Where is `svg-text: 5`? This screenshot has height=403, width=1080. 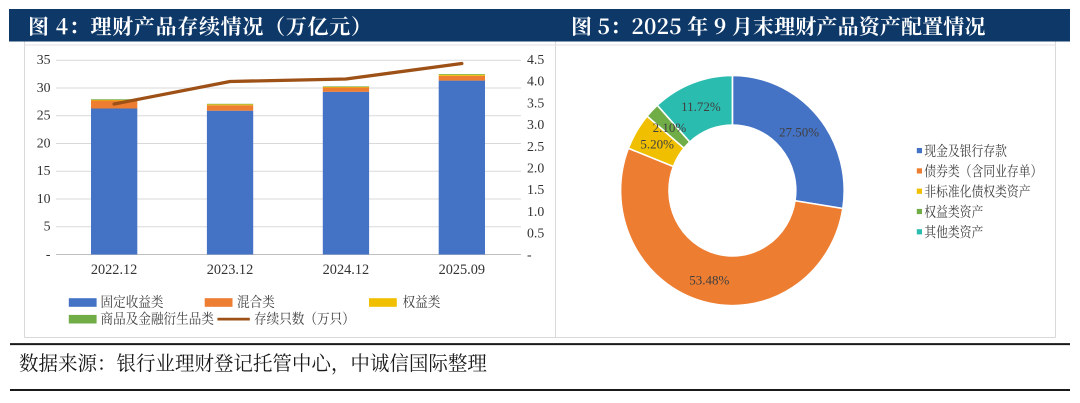
svg-text: 5 is located at coordinates (47, 226).